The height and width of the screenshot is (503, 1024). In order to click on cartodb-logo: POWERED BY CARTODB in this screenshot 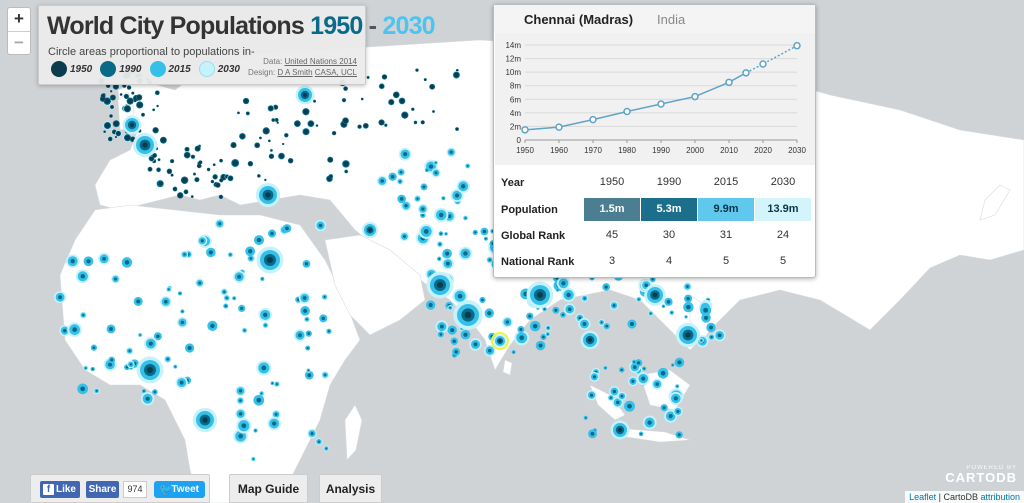, I will do `click(981, 475)`.